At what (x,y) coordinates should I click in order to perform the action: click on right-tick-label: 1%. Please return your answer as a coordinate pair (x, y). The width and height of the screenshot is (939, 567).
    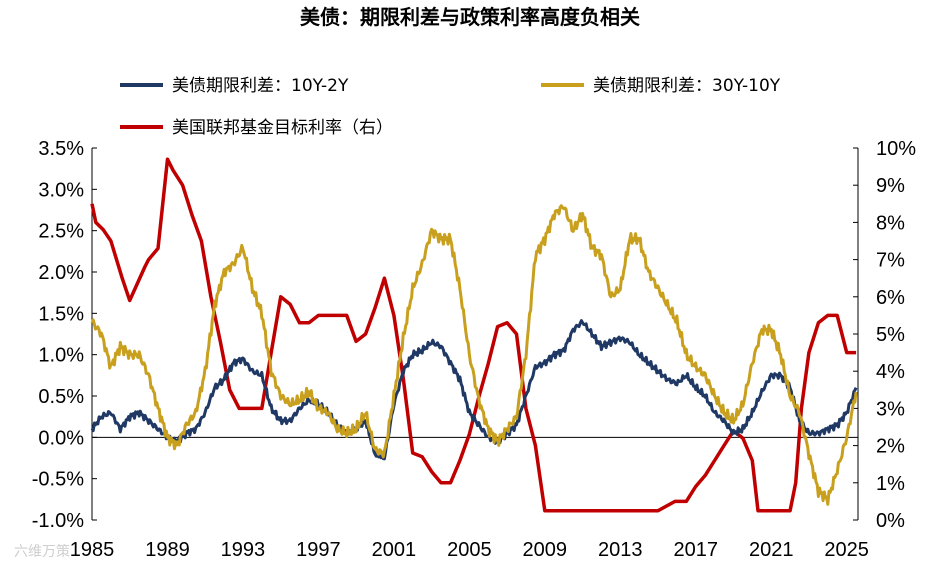
    Looking at the image, I should click on (890, 484).